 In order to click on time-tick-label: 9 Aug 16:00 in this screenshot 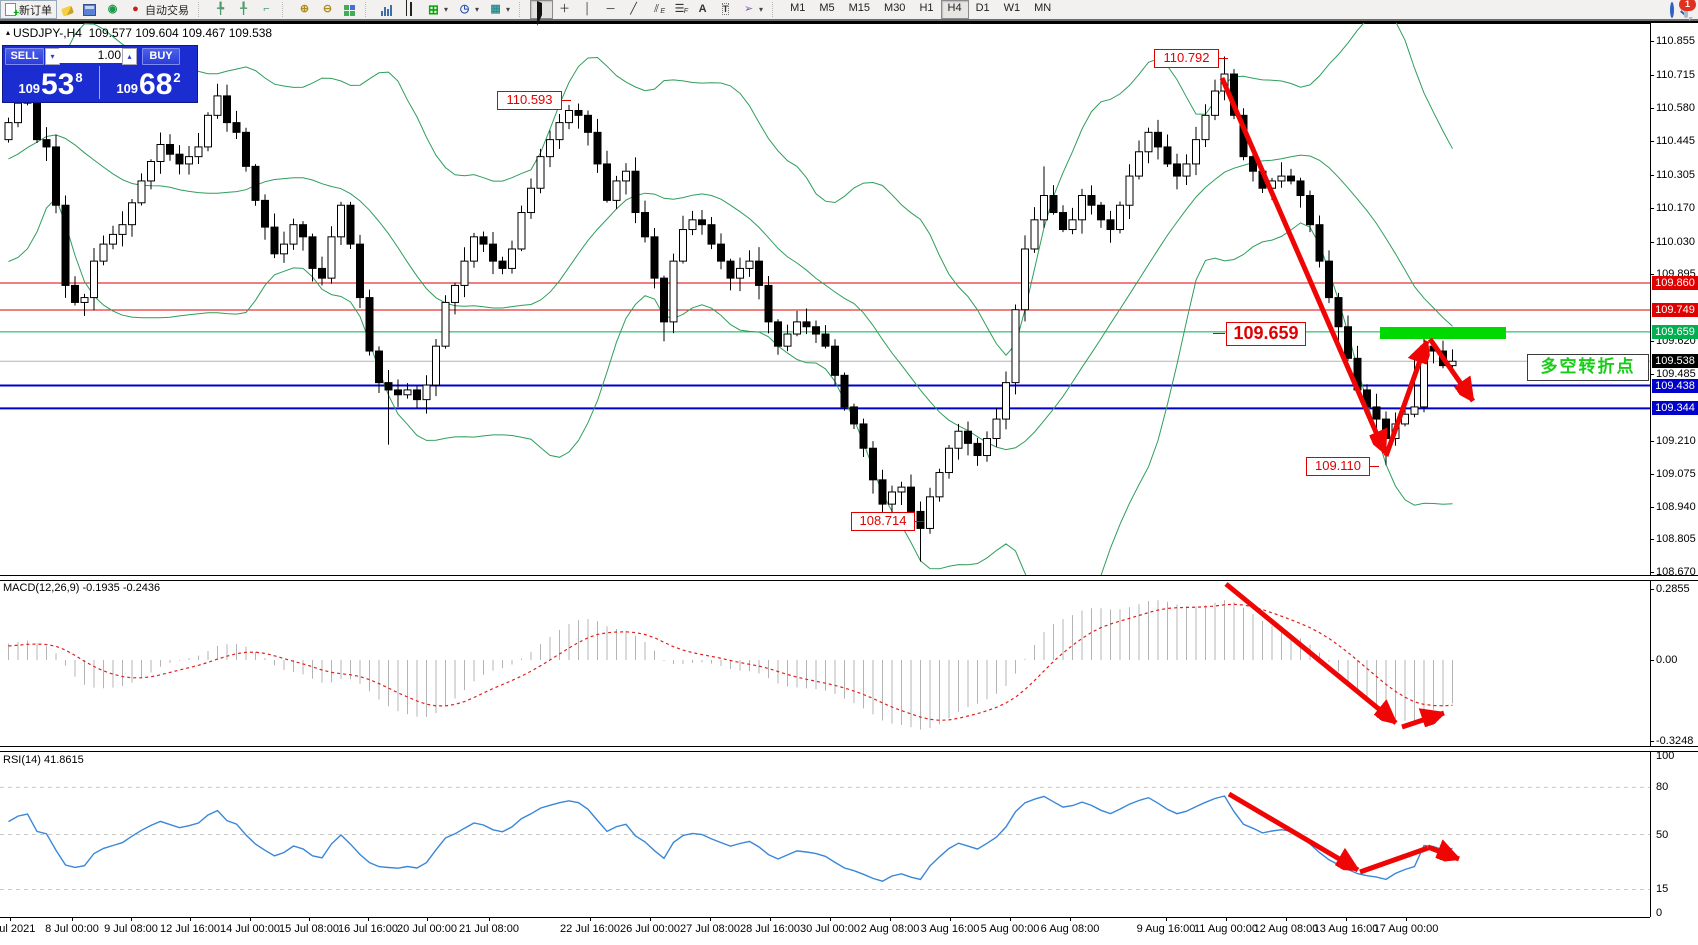, I will do `click(1166, 929)`.